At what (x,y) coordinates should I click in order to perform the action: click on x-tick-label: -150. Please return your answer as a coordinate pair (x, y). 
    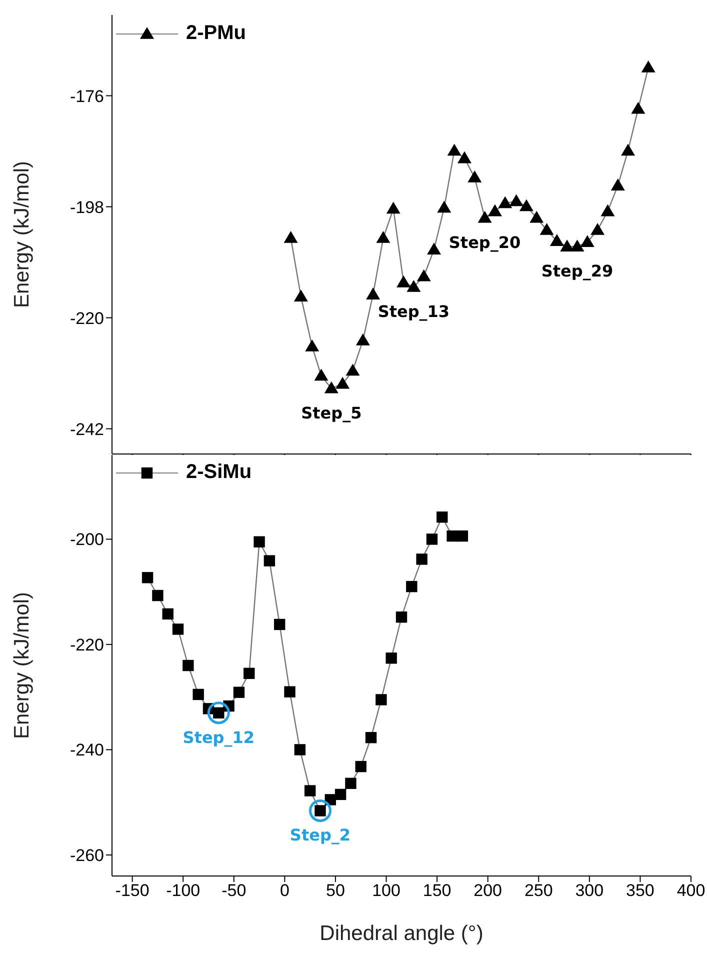
    Looking at the image, I should click on (132, 890).